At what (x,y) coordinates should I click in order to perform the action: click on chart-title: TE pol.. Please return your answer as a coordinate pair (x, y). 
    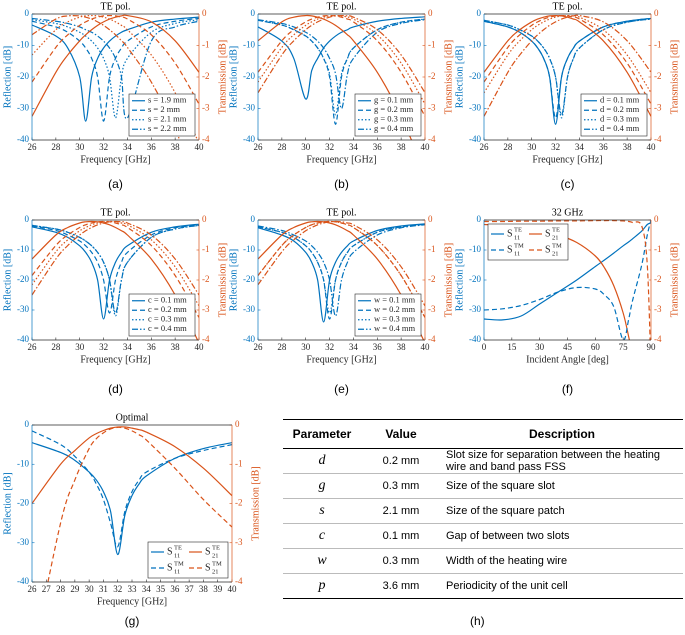
    Looking at the image, I should click on (116, 212).